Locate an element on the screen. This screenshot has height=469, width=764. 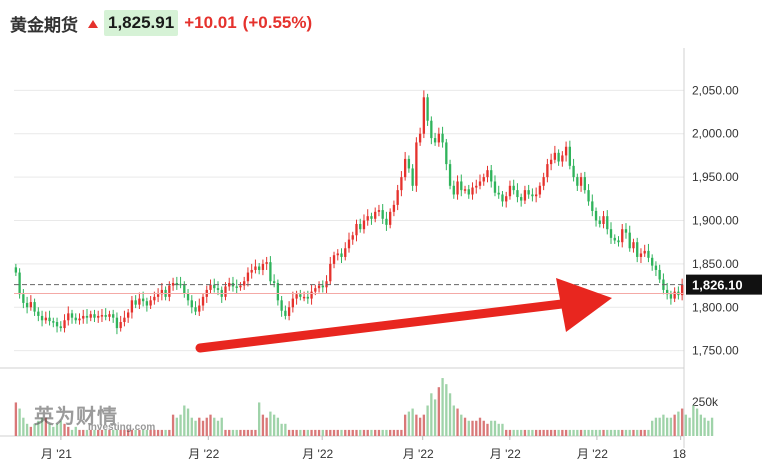
y-tick-label: 1,750.00 is located at coordinates (715, 351).